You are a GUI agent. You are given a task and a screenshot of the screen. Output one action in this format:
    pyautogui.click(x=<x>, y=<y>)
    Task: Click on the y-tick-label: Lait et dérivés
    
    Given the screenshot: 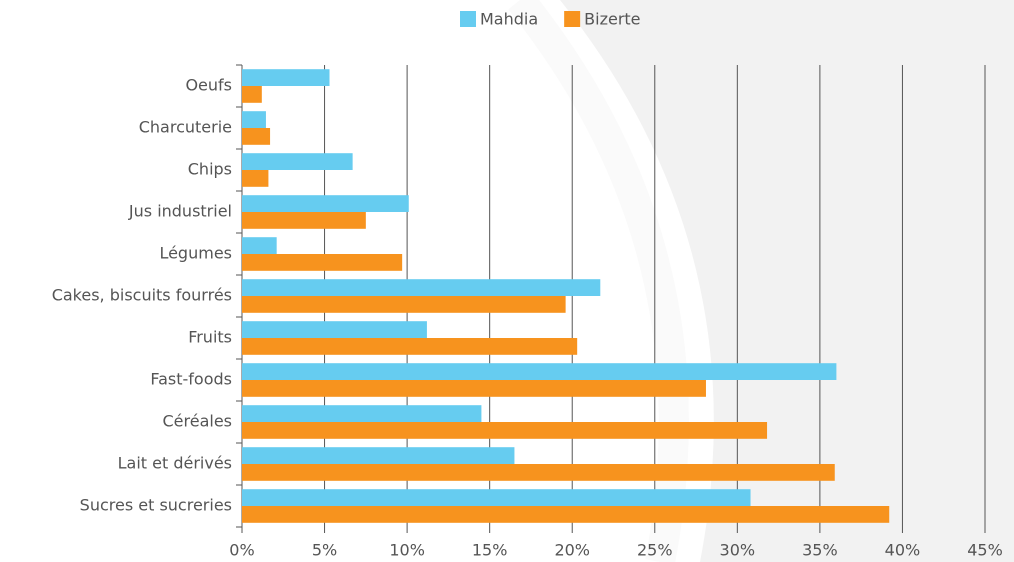 What is the action you would take?
    pyautogui.click(x=175, y=463)
    